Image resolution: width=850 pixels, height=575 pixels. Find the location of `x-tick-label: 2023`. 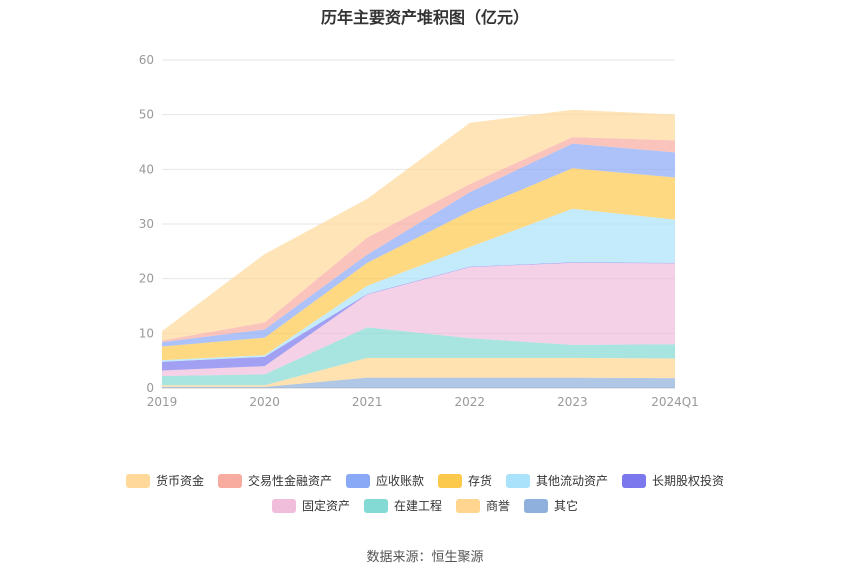

x-tick-label: 2023 is located at coordinates (572, 402).